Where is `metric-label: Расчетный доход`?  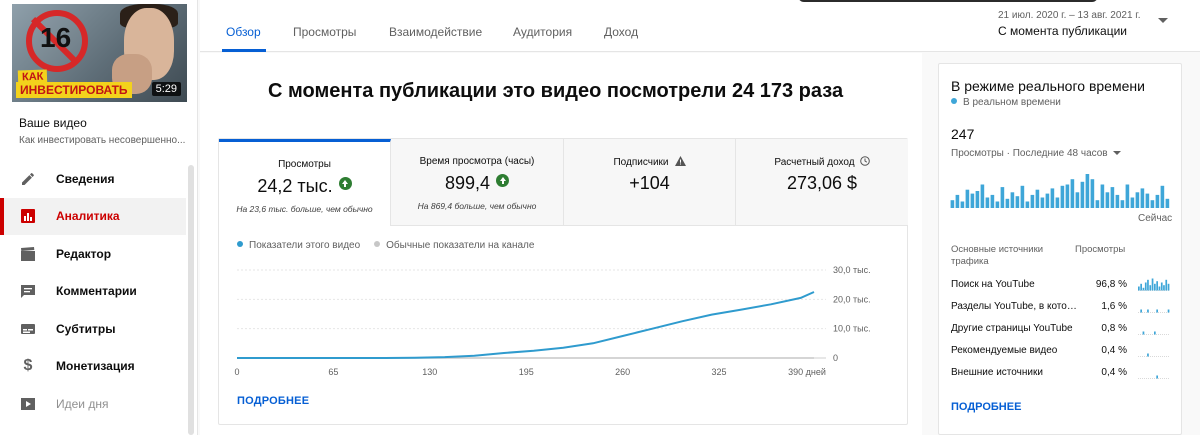
metric-label: Расчетный доход is located at coordinates (822, 162).